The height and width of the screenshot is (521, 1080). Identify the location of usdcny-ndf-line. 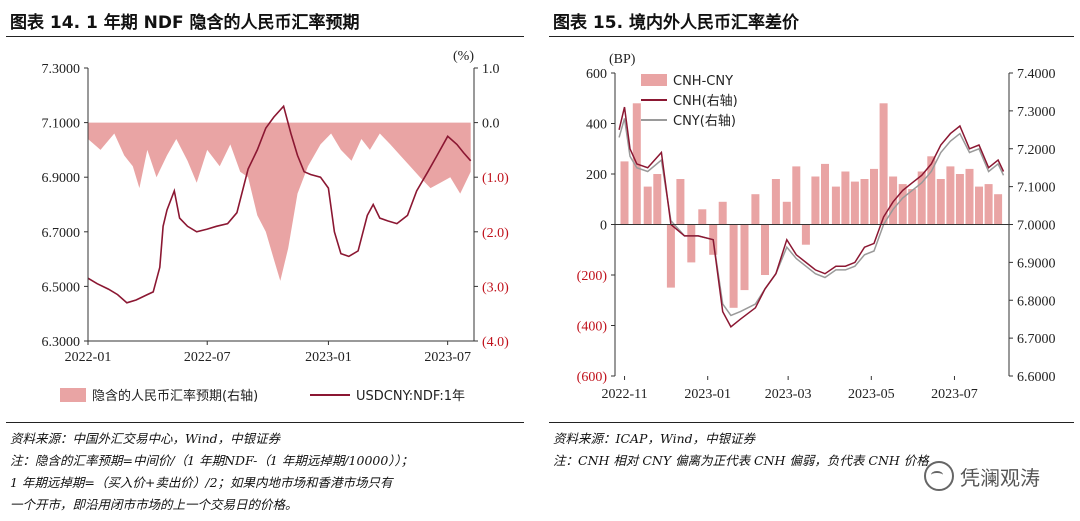
(279, 204).